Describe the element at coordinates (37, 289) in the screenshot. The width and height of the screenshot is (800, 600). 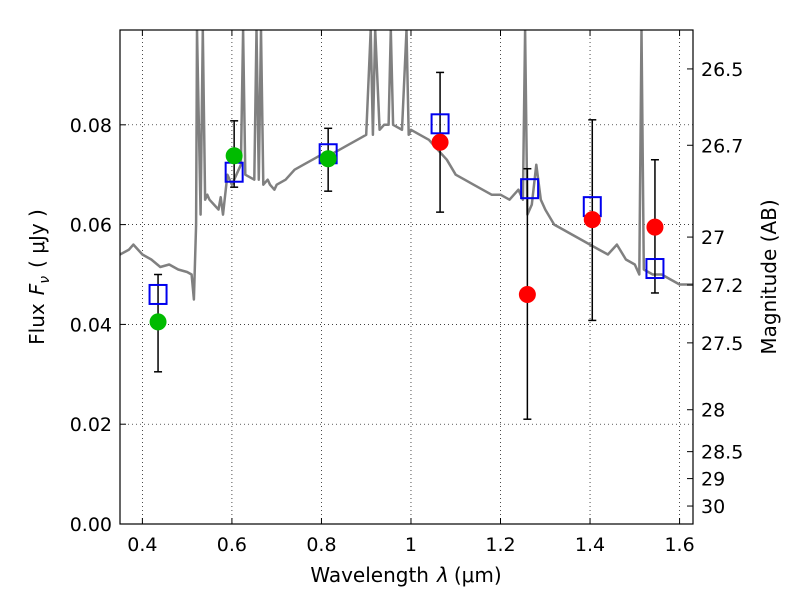
I see `y-axis-label-symbol: F` at that location.